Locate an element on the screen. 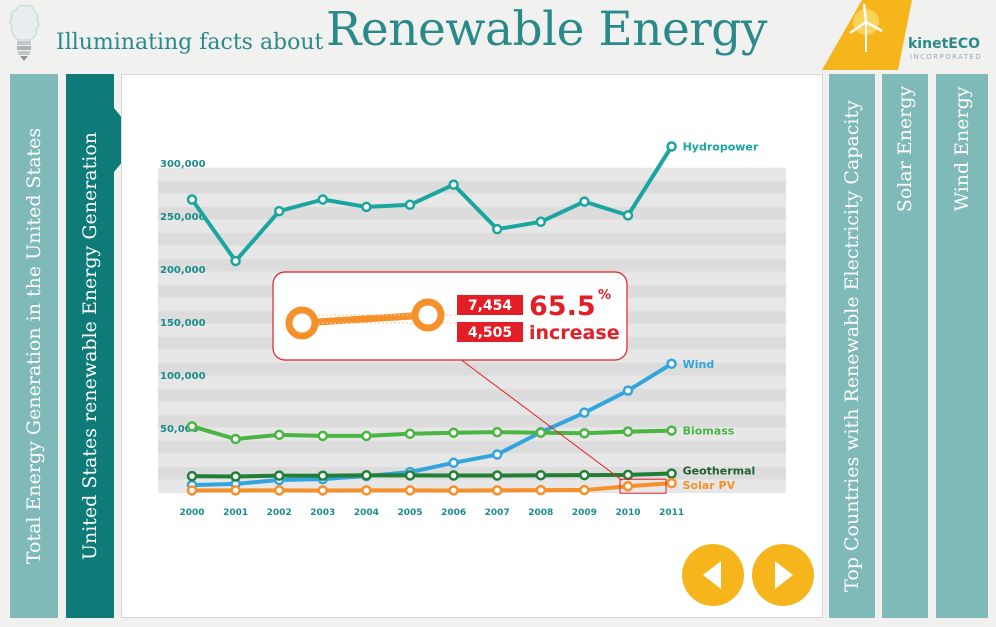 This screenshot has width=996, height=627. x-tick-label: 2010 is located at coordinates (627, 513).